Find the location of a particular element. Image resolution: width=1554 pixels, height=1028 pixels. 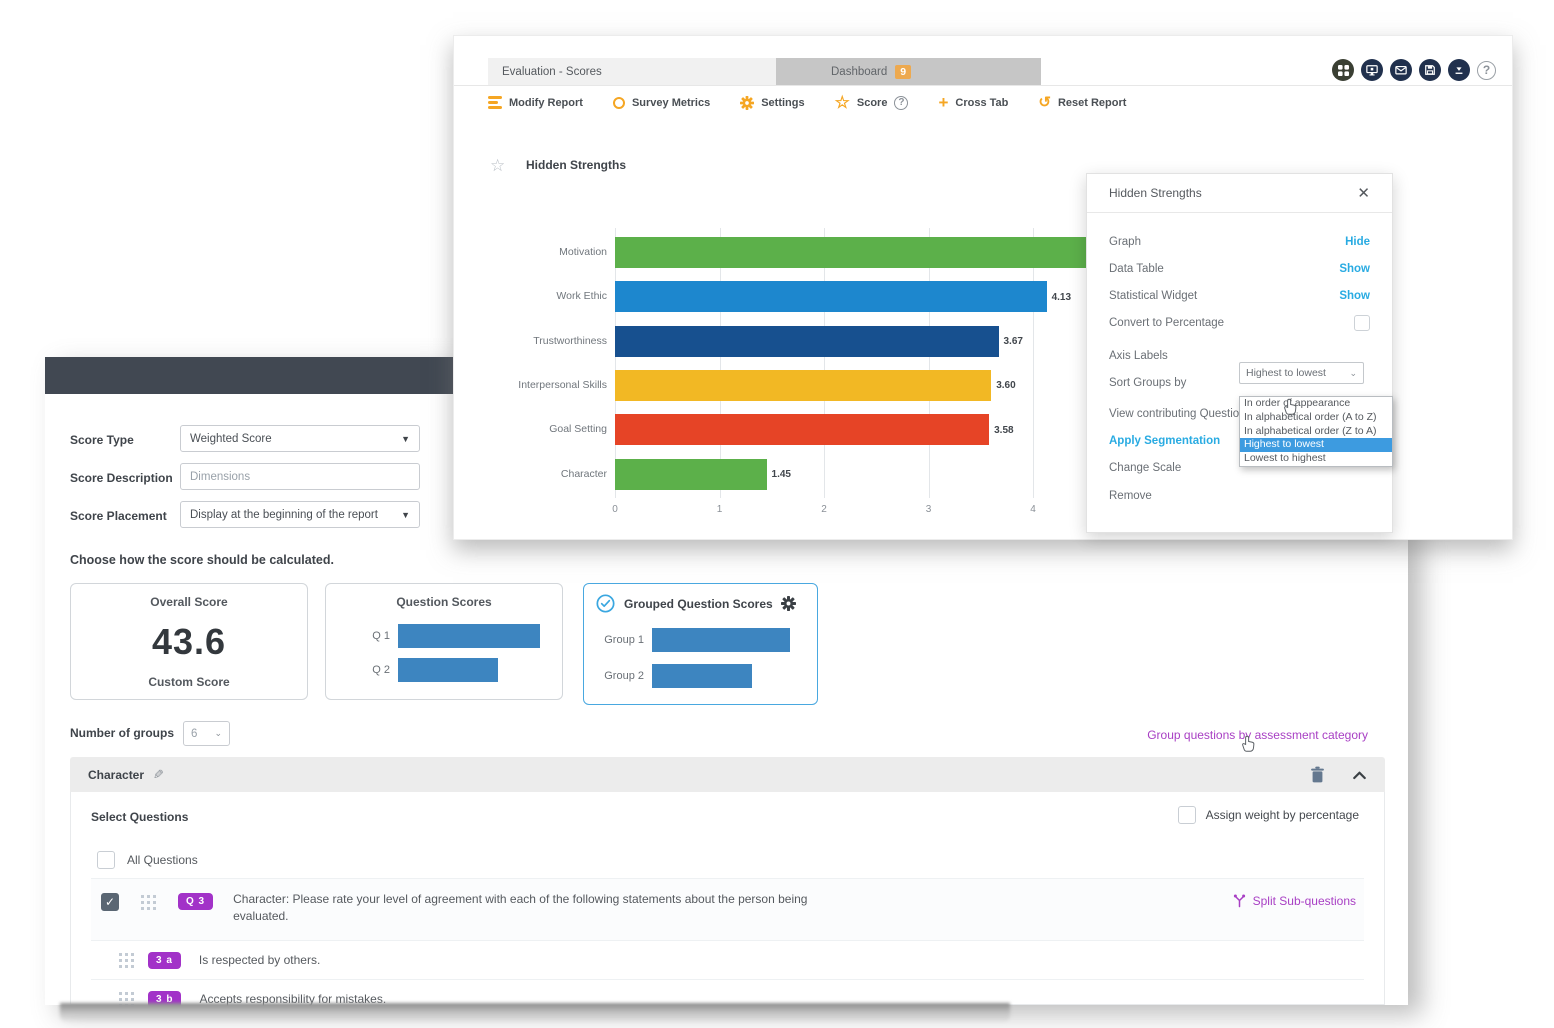

assign-weight-label: Assign weight by percentage is located at coordinates (1282, 815).